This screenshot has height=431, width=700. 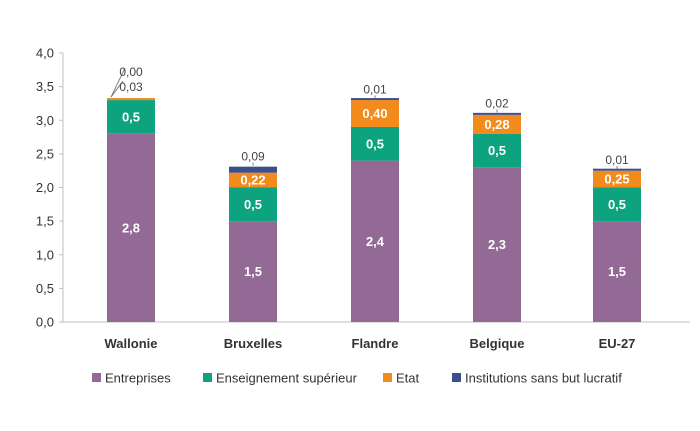 I want to click on data-label: 2,4, so click(x=375, y=241).